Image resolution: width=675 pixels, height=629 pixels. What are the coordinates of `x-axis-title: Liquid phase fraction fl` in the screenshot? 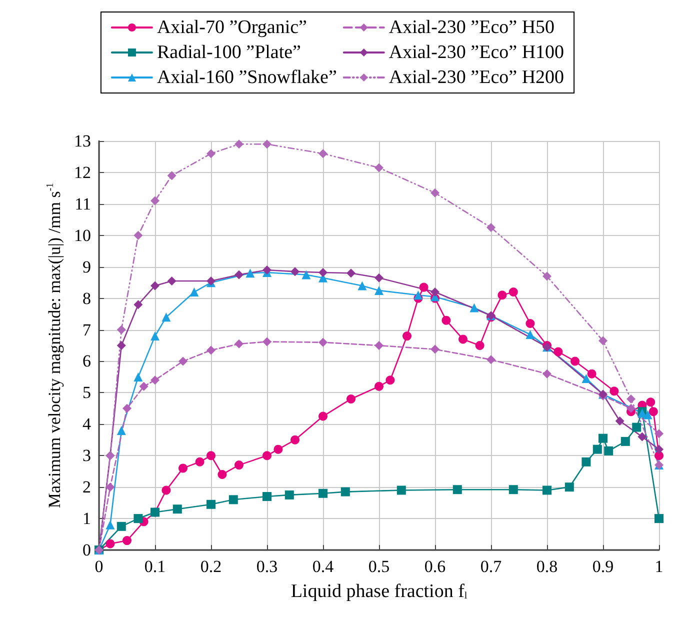 It's located at (379, 591).